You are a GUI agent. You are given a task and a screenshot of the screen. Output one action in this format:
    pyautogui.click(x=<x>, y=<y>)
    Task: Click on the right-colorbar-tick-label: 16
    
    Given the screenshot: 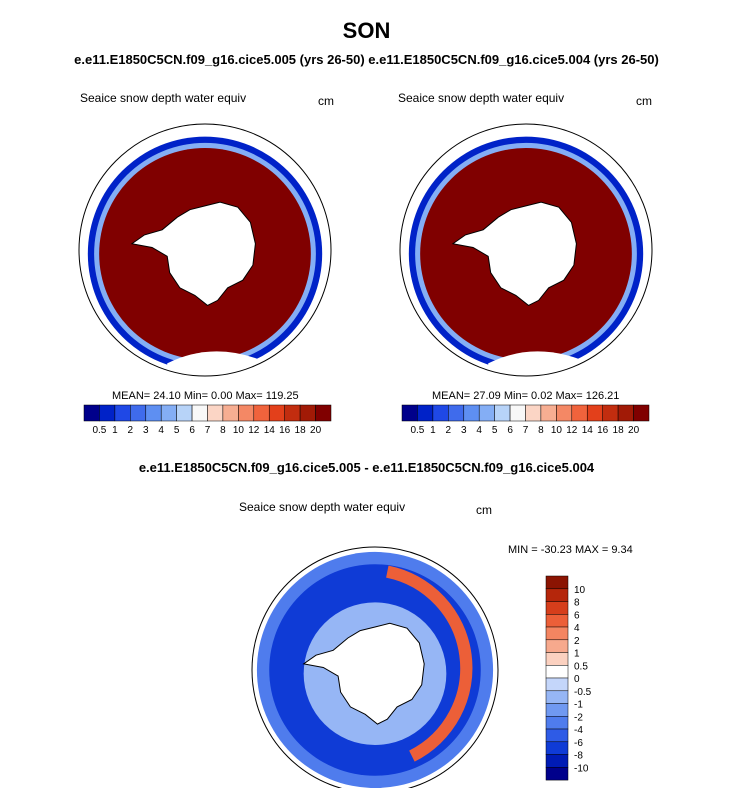 What is the action you would take?
    pyautogui.click(x=603, y=430)
    